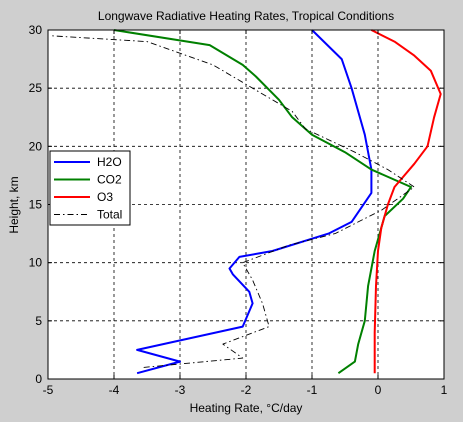 This screenshot has height=422, width=463. I want to click on legend: H2O CO2 O3 Total, so click(90, 188).